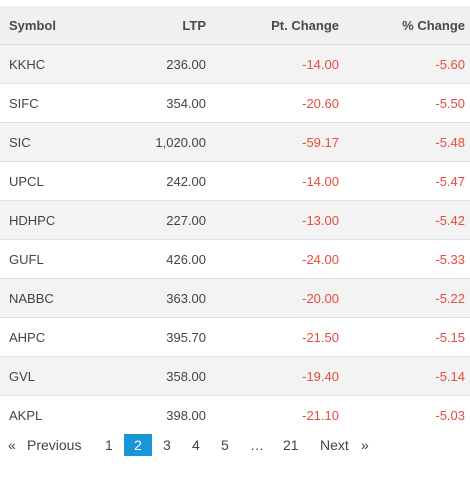 The height and width of the screenshot is (478, 470). Describe the element at coordinates (272, 220) in the screenshot. I see `cell-pt-change: -13.00` at that location.